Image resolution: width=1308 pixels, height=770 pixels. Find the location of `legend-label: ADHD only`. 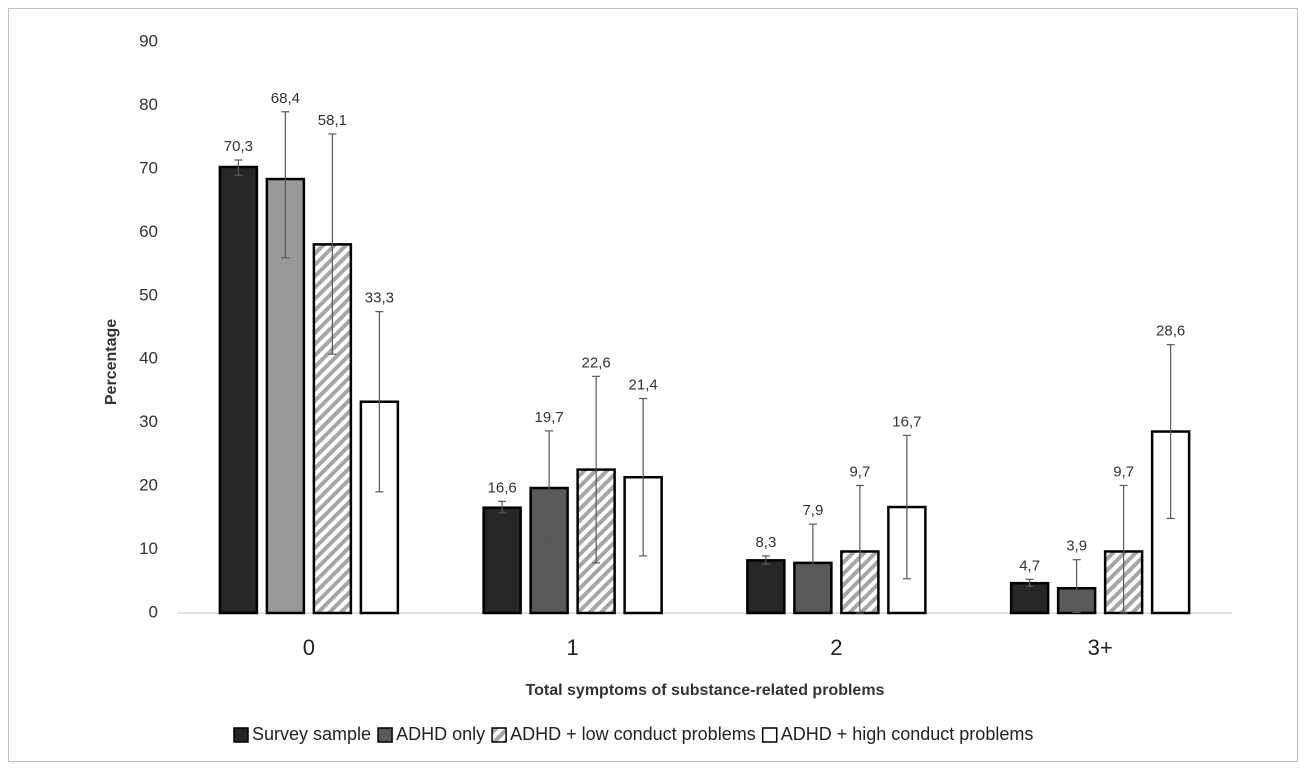

legend-label: ADHD only is located at coordinates (440, 734).